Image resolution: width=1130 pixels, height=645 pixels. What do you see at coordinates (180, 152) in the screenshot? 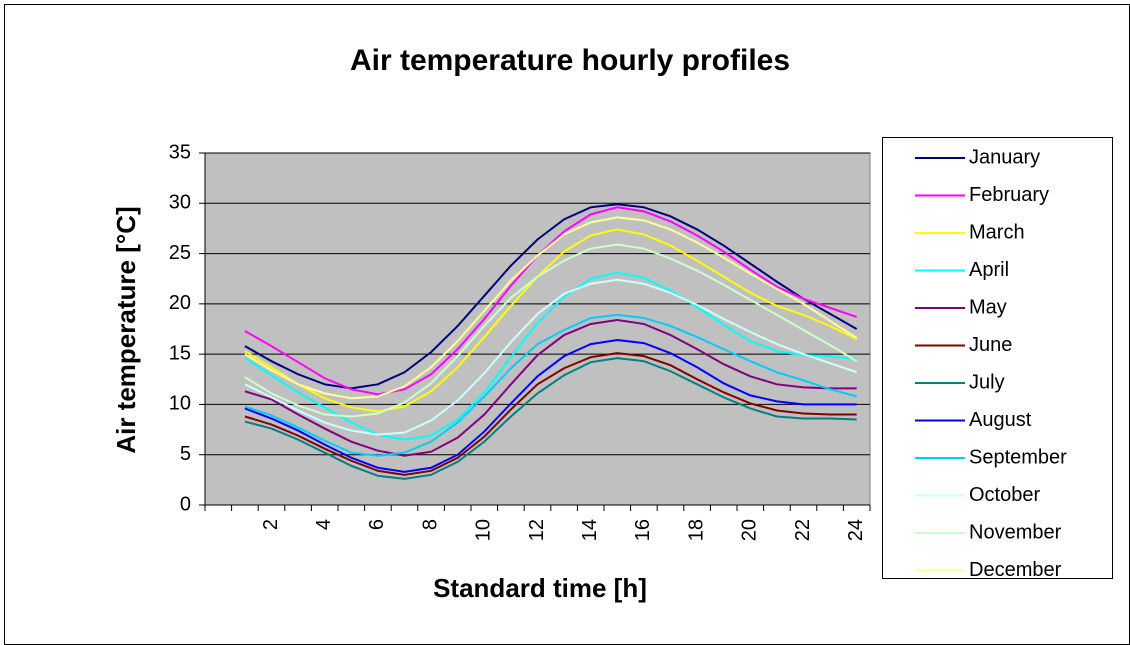
I see `y-tick-label: 35` at bounding box center [180, 152].